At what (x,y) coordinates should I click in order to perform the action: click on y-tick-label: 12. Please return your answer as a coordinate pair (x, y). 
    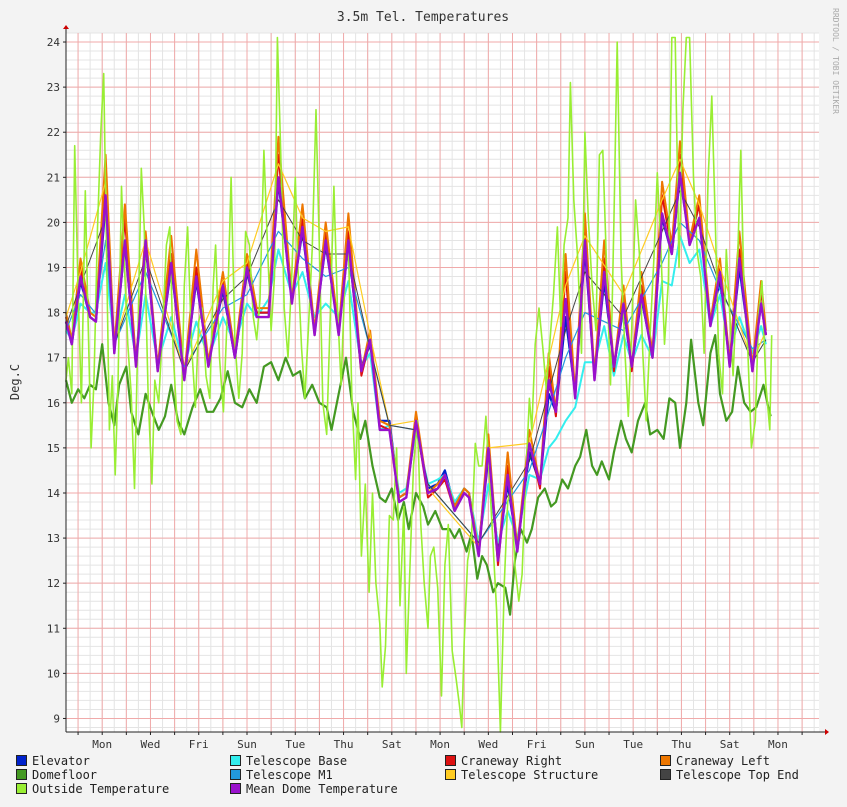
    Looking at the image, I should click on (53, 583).